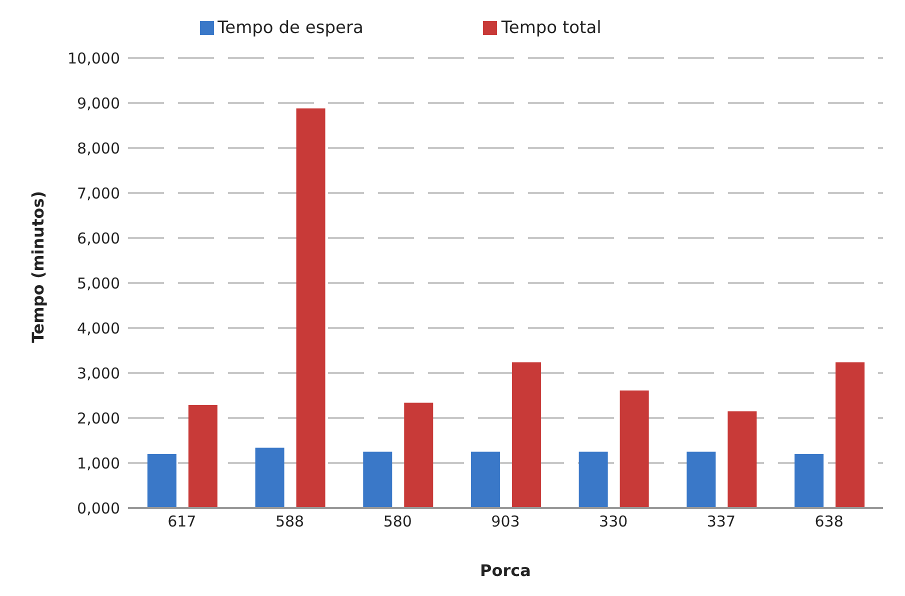  I want to click on y-axis-title: Tempo (minutos), so click(38, 266).